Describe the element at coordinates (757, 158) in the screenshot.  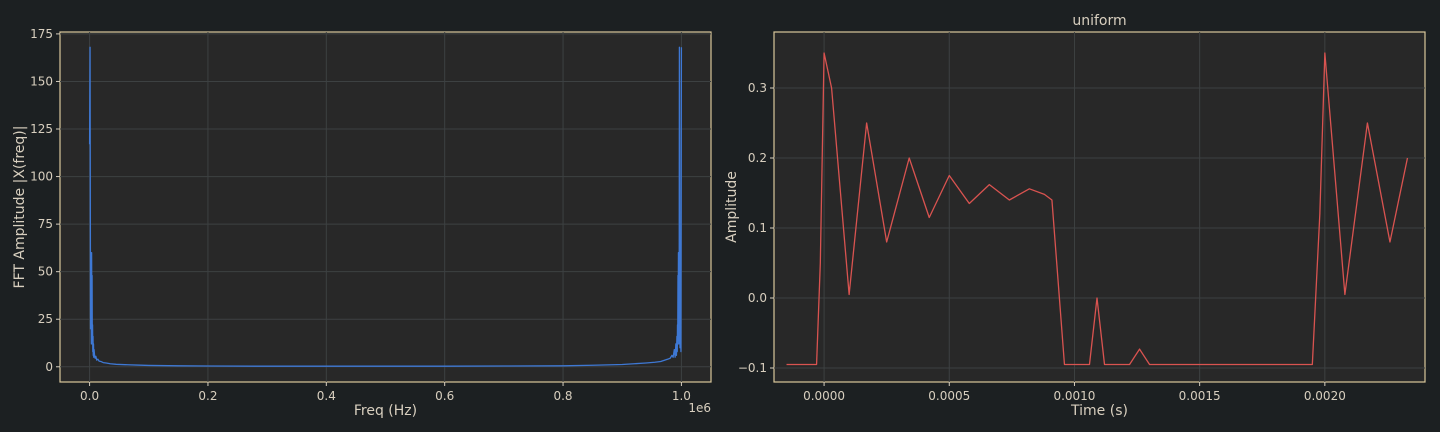
I see `time-y-tick-label: 0.2` at that location.